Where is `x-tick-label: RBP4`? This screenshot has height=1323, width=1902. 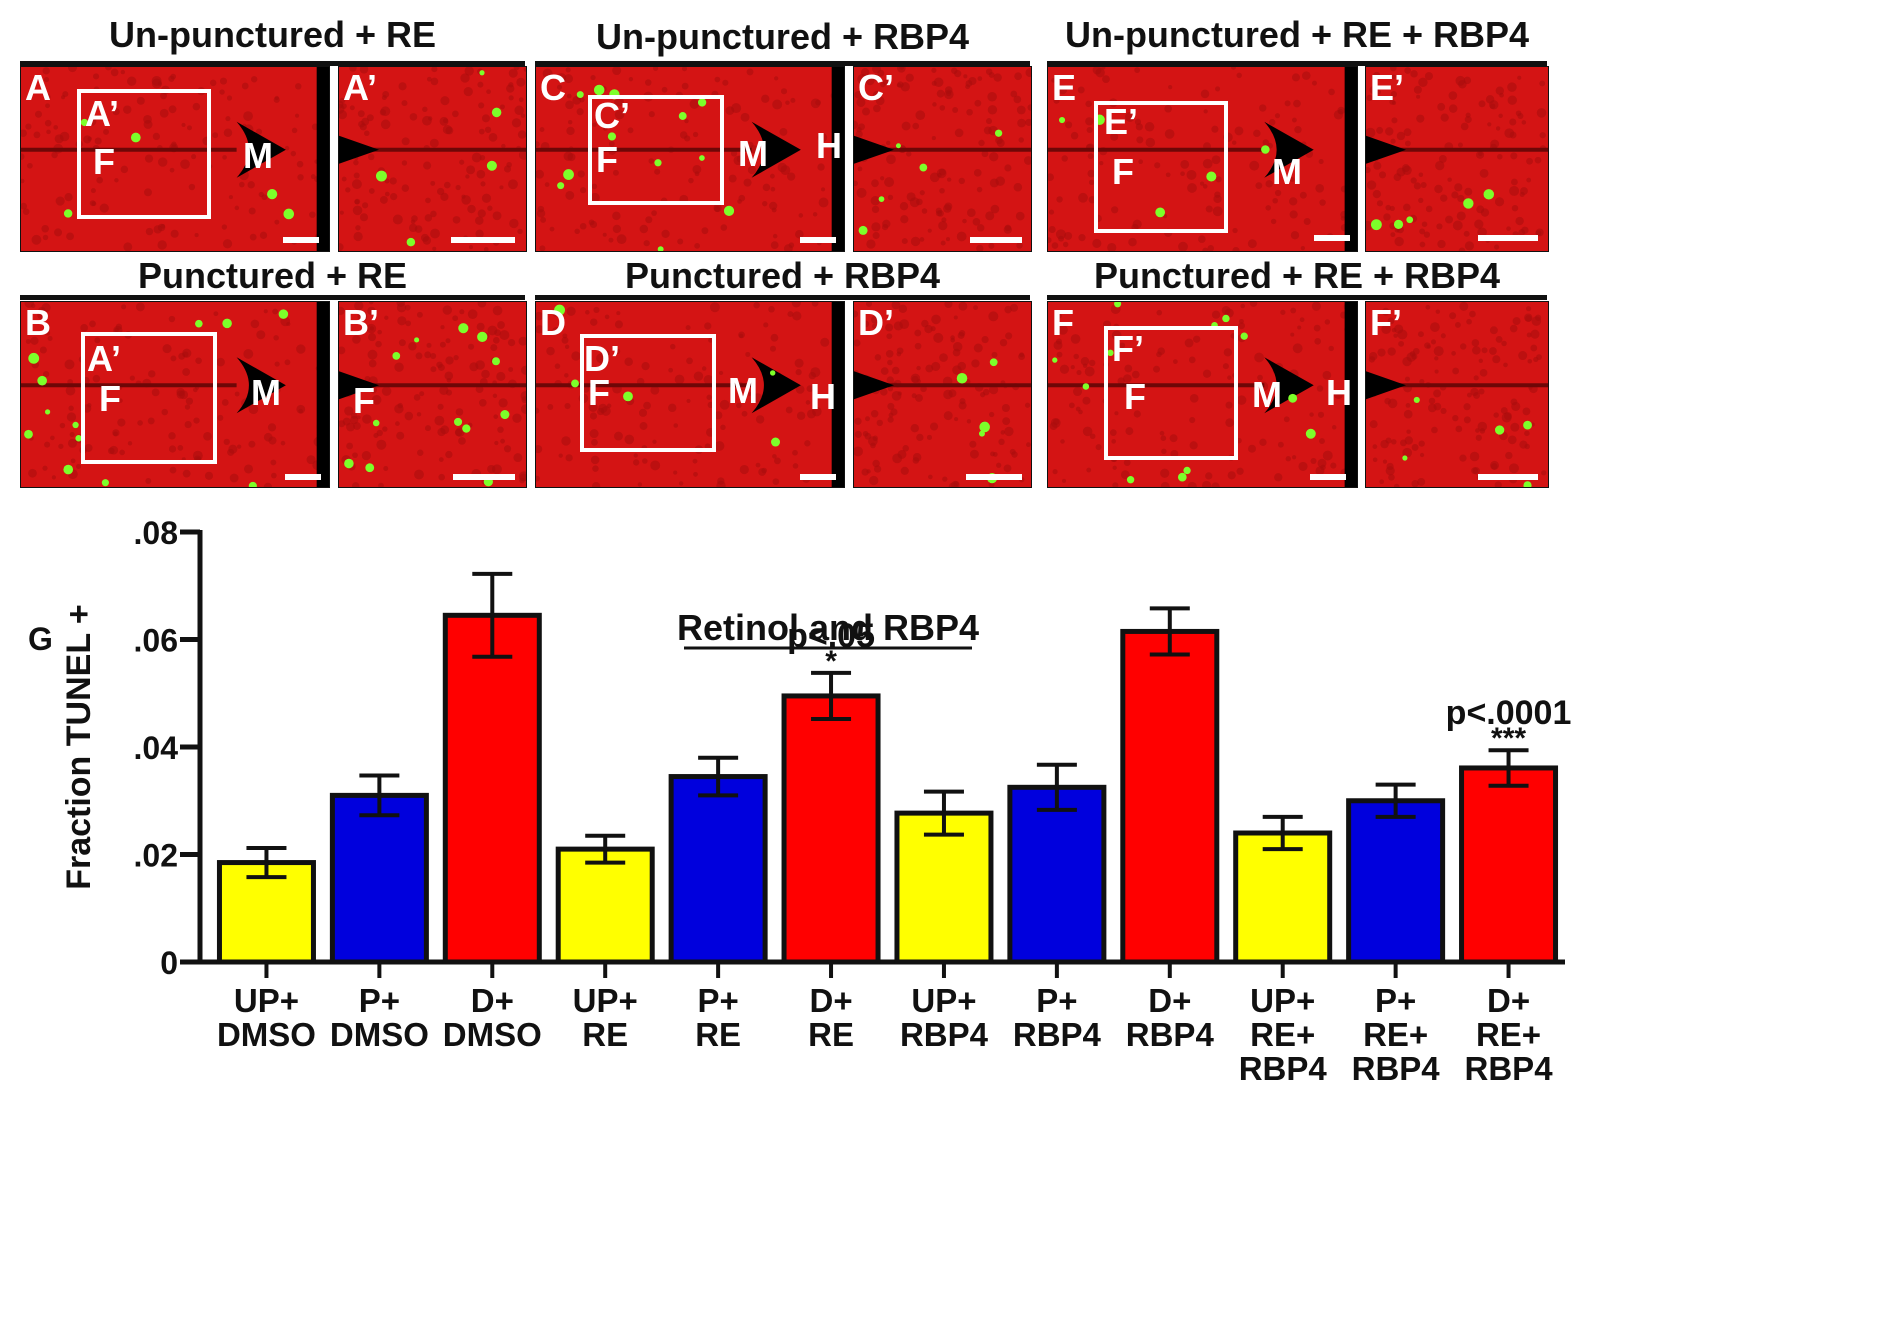 x-tick-label: RBP4 is located at coordinates (1170, 1034).